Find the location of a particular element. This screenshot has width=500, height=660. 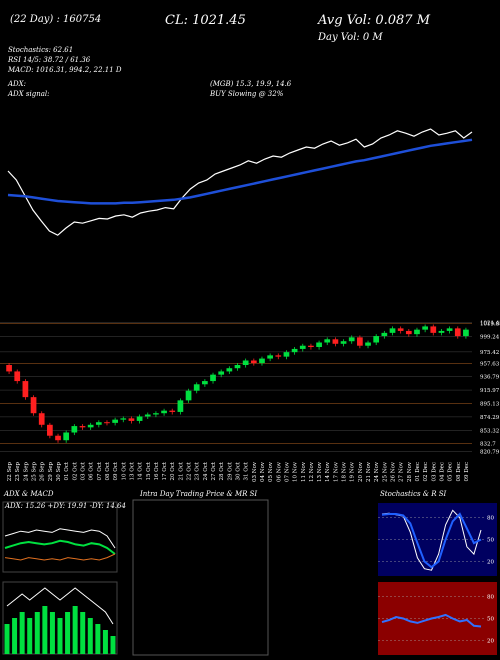

x-tick-label: 01 Oct is located at coordinates (67, 470).